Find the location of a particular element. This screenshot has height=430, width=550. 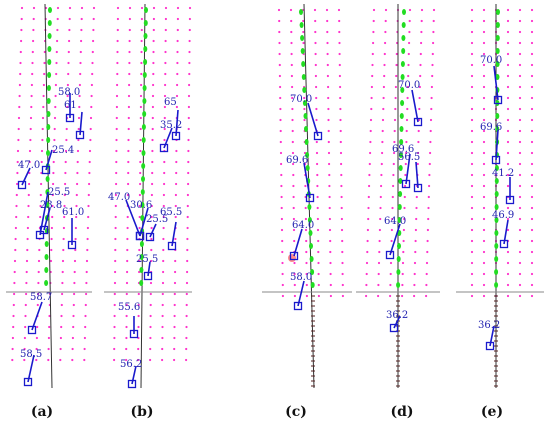

caption-e: (e) is located at coordinates (492, 412).